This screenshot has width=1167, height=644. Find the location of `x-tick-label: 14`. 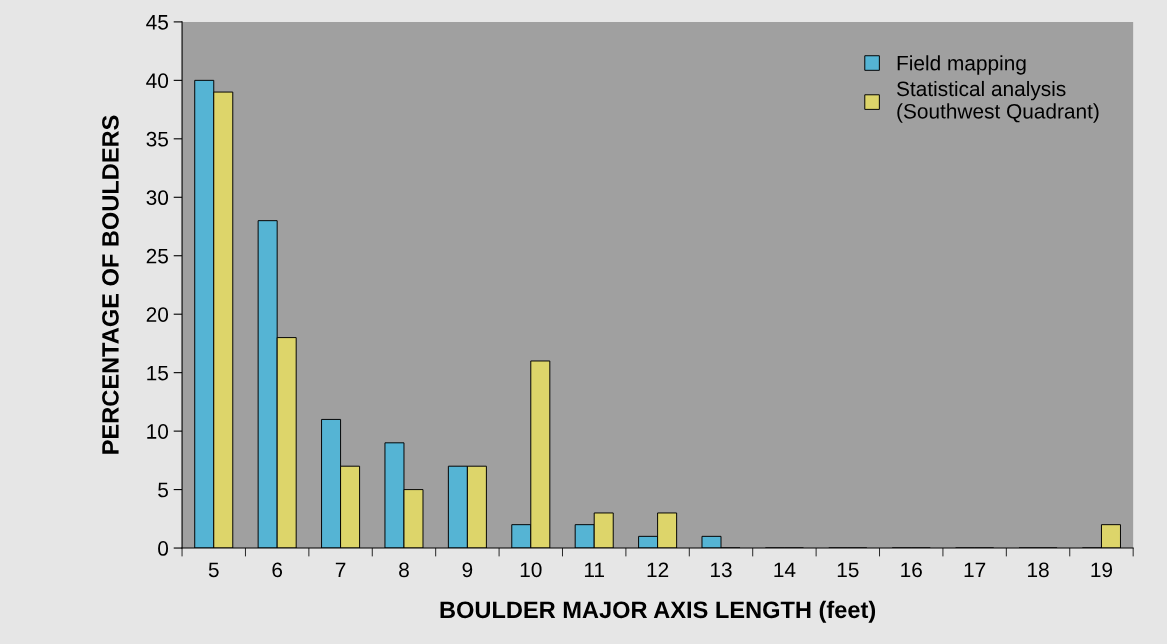

x-tick-label: 14 is located at coordinates (785, 570).